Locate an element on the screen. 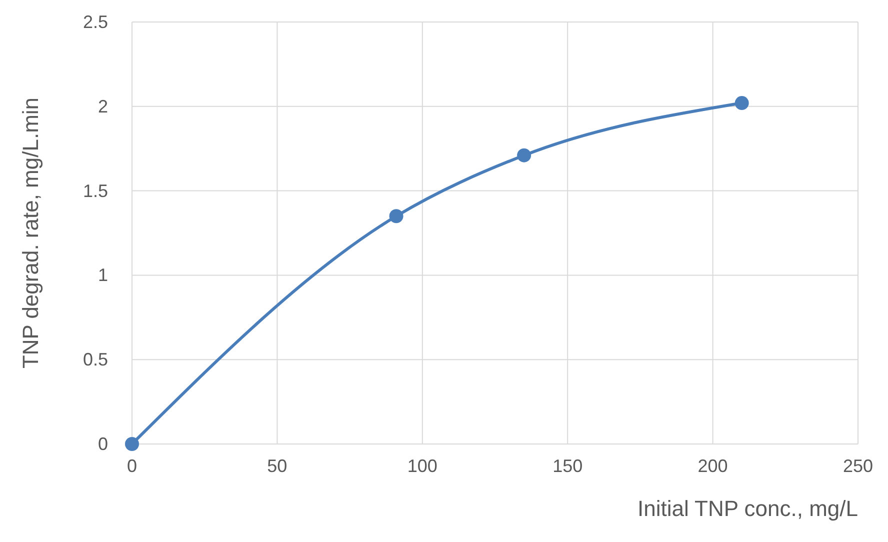 The width and height of the screenshot is (888, 542). x-tick-label: 100 is located at coordinates (422, 466).